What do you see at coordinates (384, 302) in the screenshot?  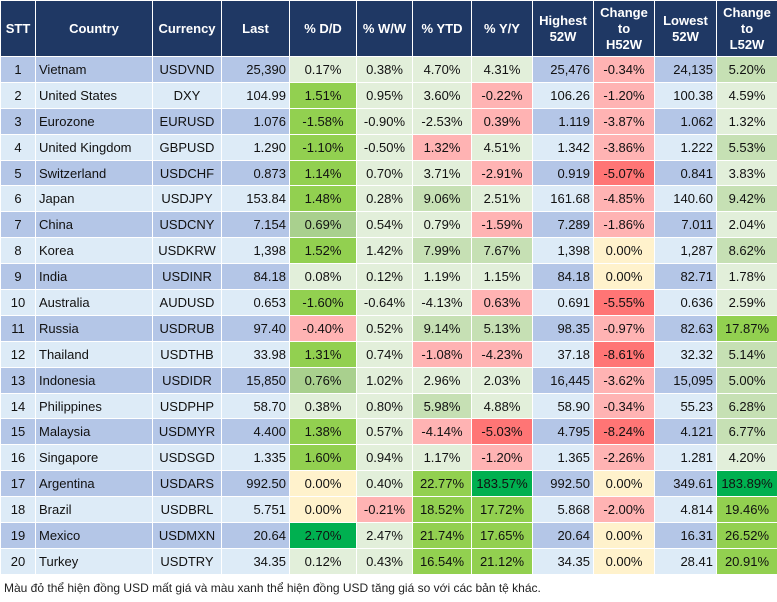 I see `cell-ww: -0.64%` at bounding box center [384, 302].